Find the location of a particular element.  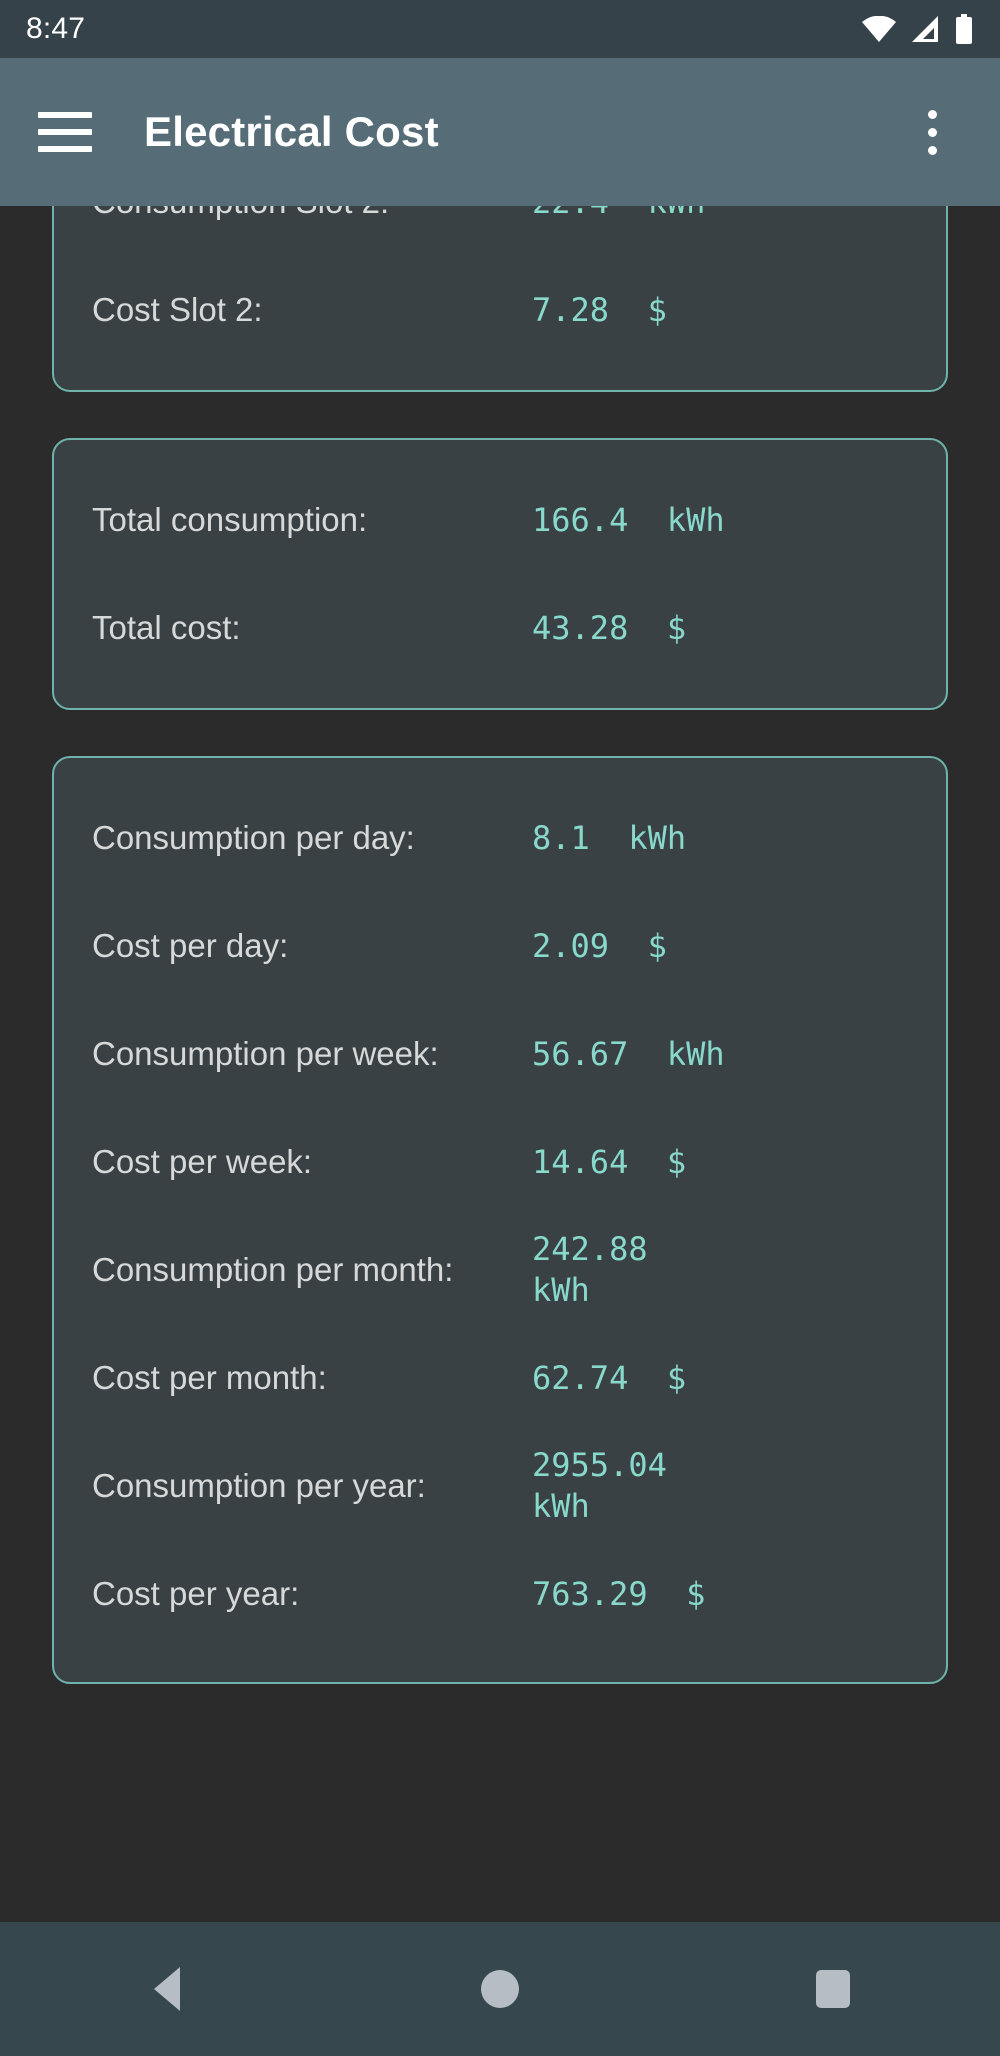

row-value: 43.28 $ is located at coordinates (609, 627).